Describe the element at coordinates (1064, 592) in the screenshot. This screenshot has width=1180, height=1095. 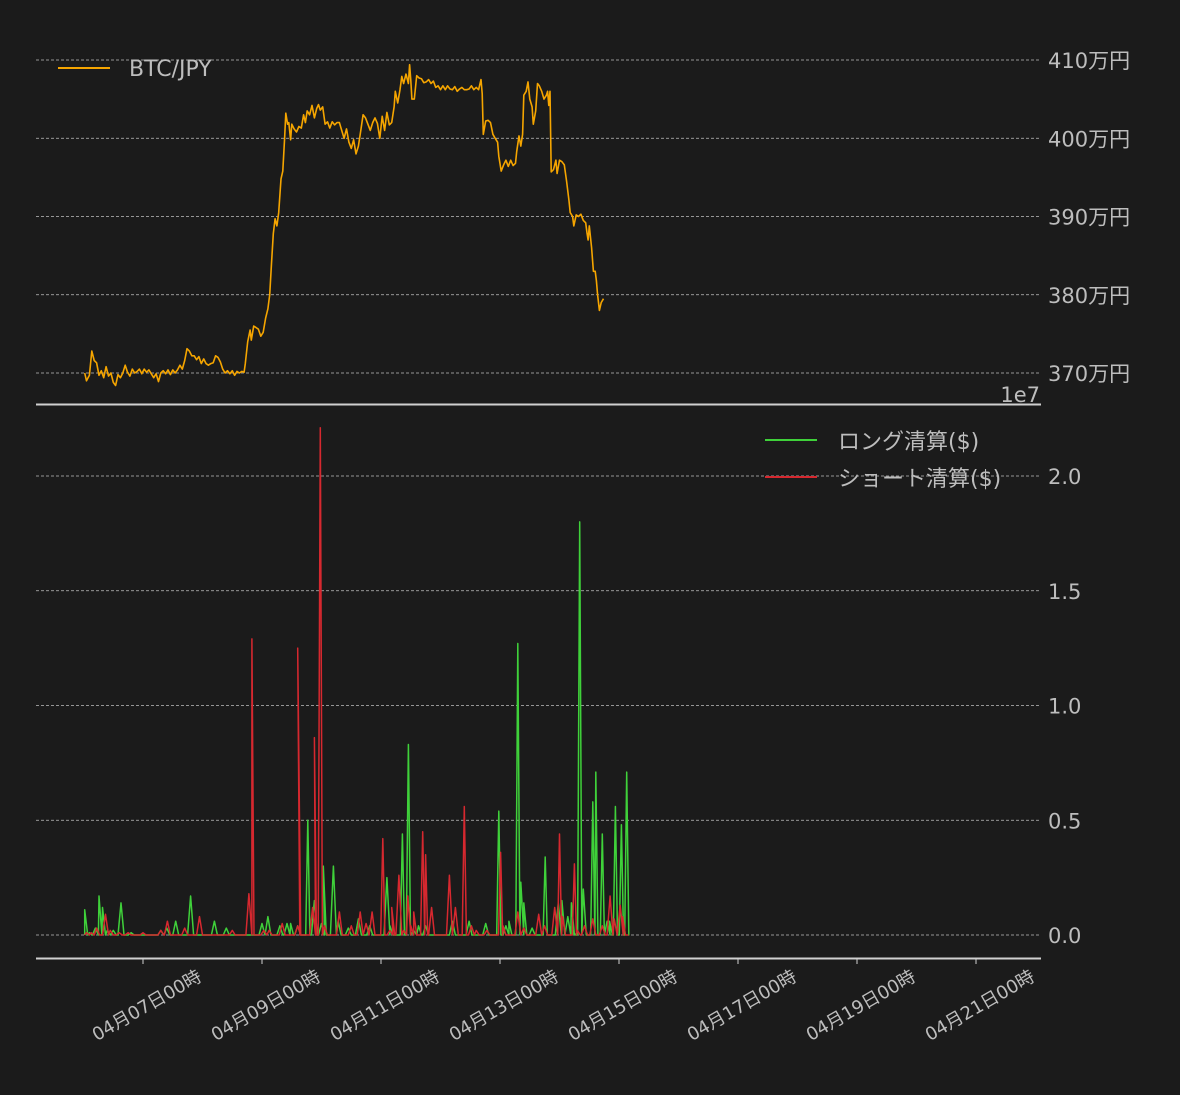
I see `y-tick-label: 1.5` at that location.